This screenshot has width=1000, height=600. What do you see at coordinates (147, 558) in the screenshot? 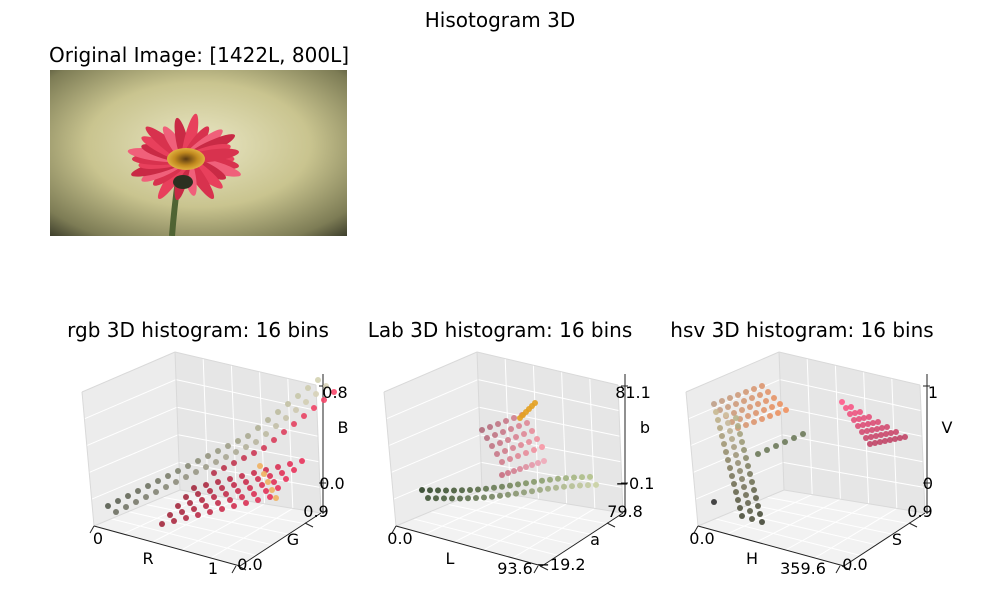
I see `rgb-x-label: R` at bounding box center [147, 558].